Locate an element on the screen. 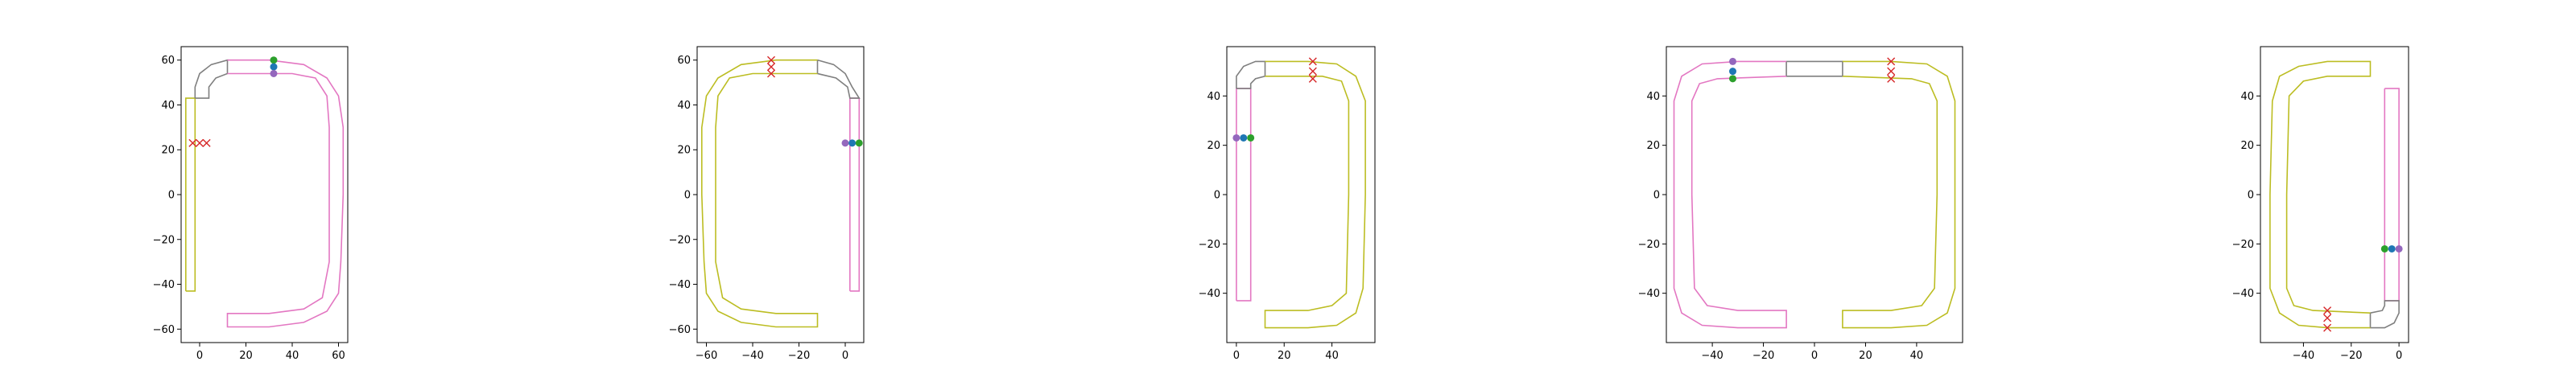  subplot-1: 0 20 40 60 −60 −40 −20 0 20 40 60 is located at coordinates (251, 204).